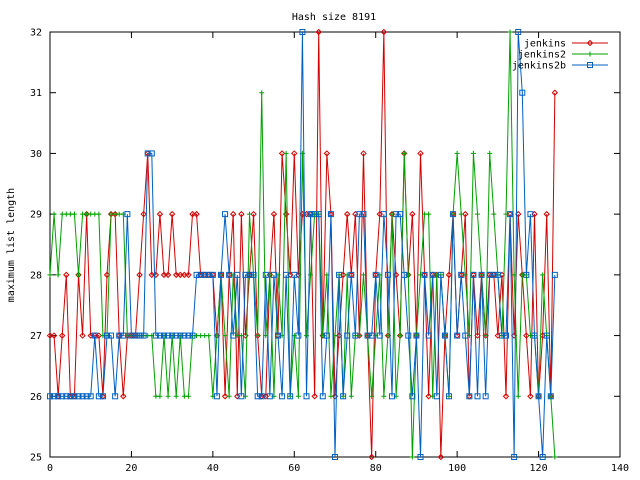  Describe the element at coordinates (539, 468) in the screenshot. I see `x-tick-label: 120` at that location.